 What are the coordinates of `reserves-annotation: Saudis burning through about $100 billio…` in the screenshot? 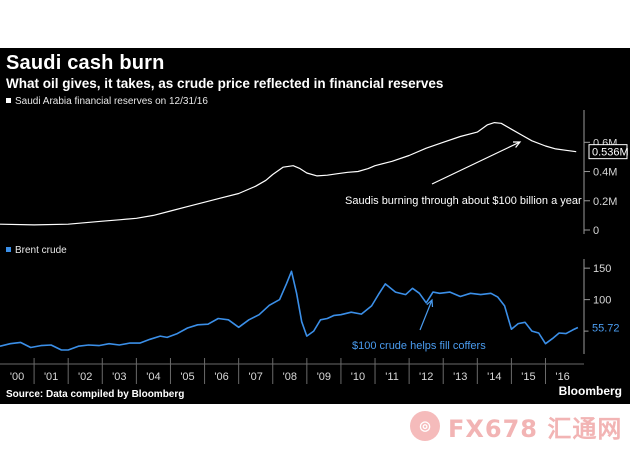 It's located at (463, 201).